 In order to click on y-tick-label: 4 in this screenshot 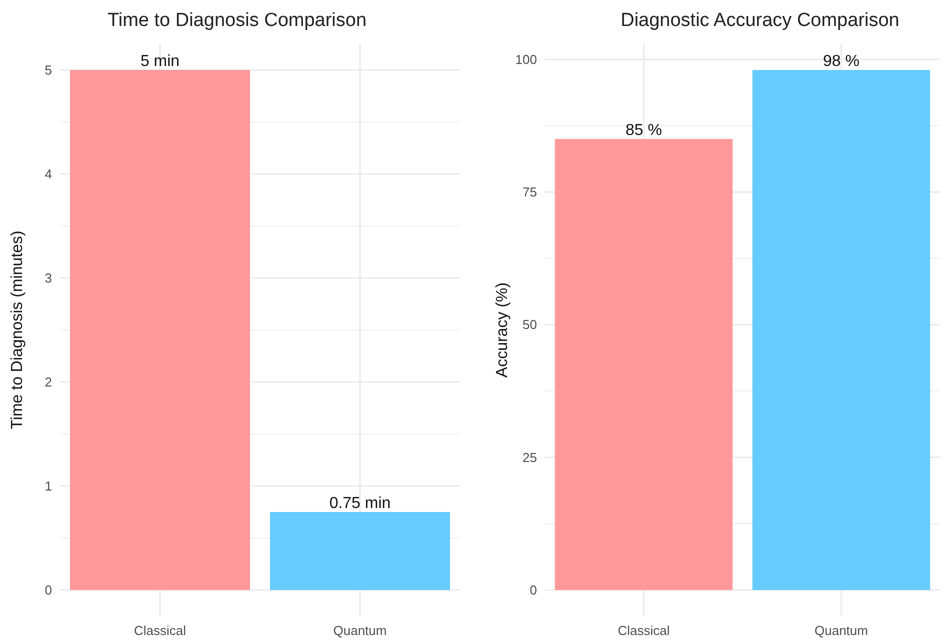, I will do `click(48, 174)`.